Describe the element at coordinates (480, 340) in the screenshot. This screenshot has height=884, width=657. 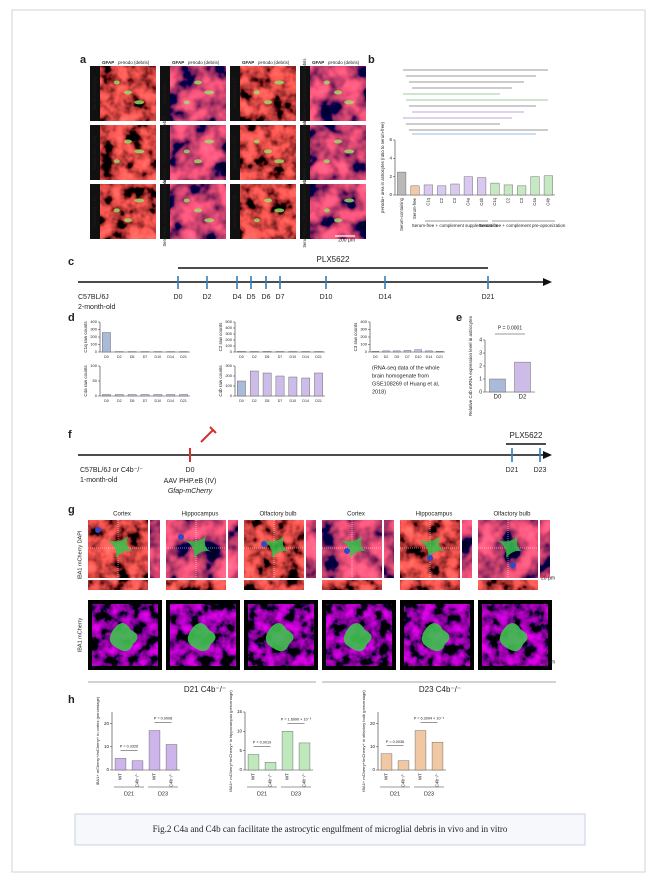
I see `y-tick-label: 4` at that location.